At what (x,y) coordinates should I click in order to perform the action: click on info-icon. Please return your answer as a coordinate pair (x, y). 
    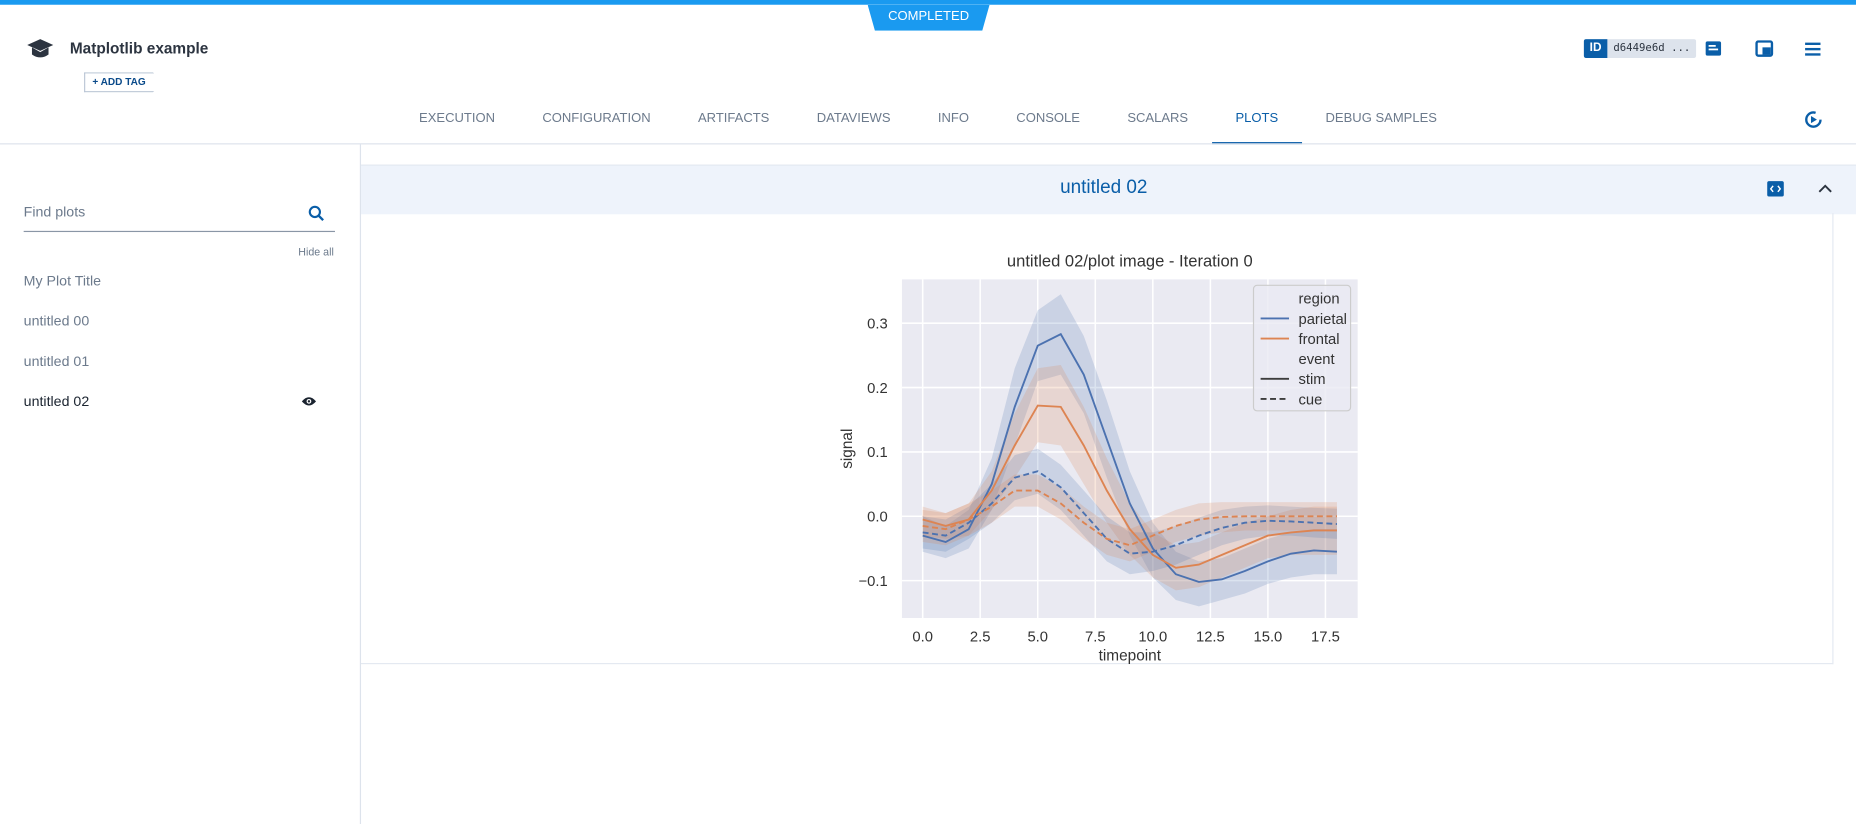
    Looking at the image, I should click on (1713, 48).